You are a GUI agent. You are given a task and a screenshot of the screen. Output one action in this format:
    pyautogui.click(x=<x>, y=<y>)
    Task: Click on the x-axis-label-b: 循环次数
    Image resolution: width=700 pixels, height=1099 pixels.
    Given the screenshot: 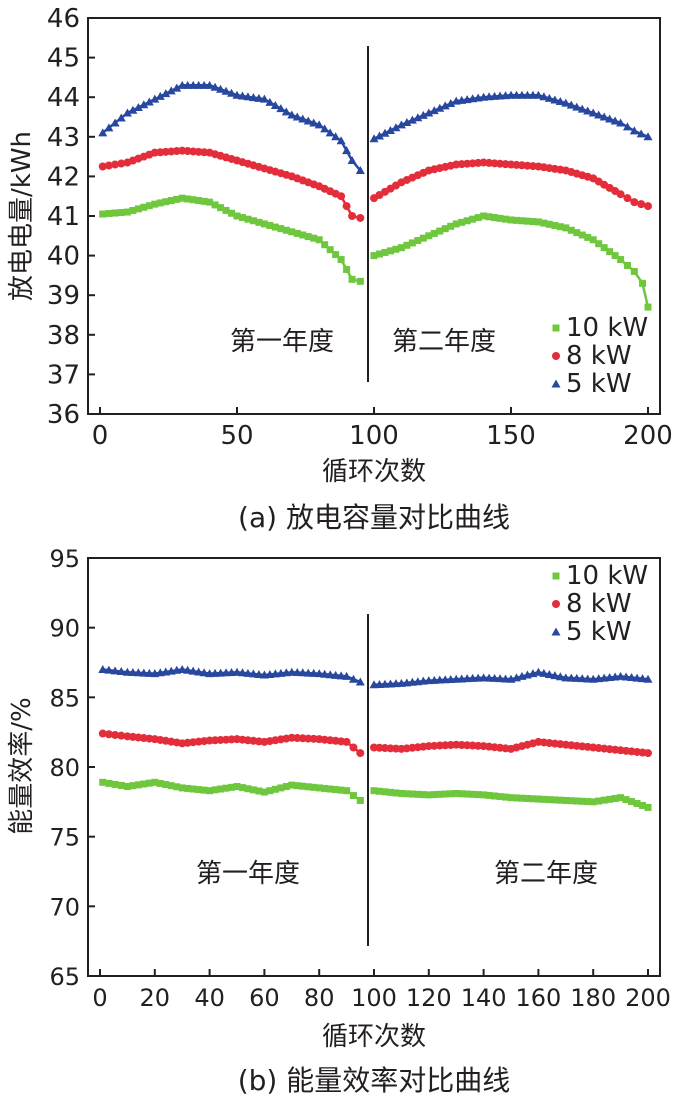 What is the action you would take?
    pyautogui.click(x=374, y=1037)
    